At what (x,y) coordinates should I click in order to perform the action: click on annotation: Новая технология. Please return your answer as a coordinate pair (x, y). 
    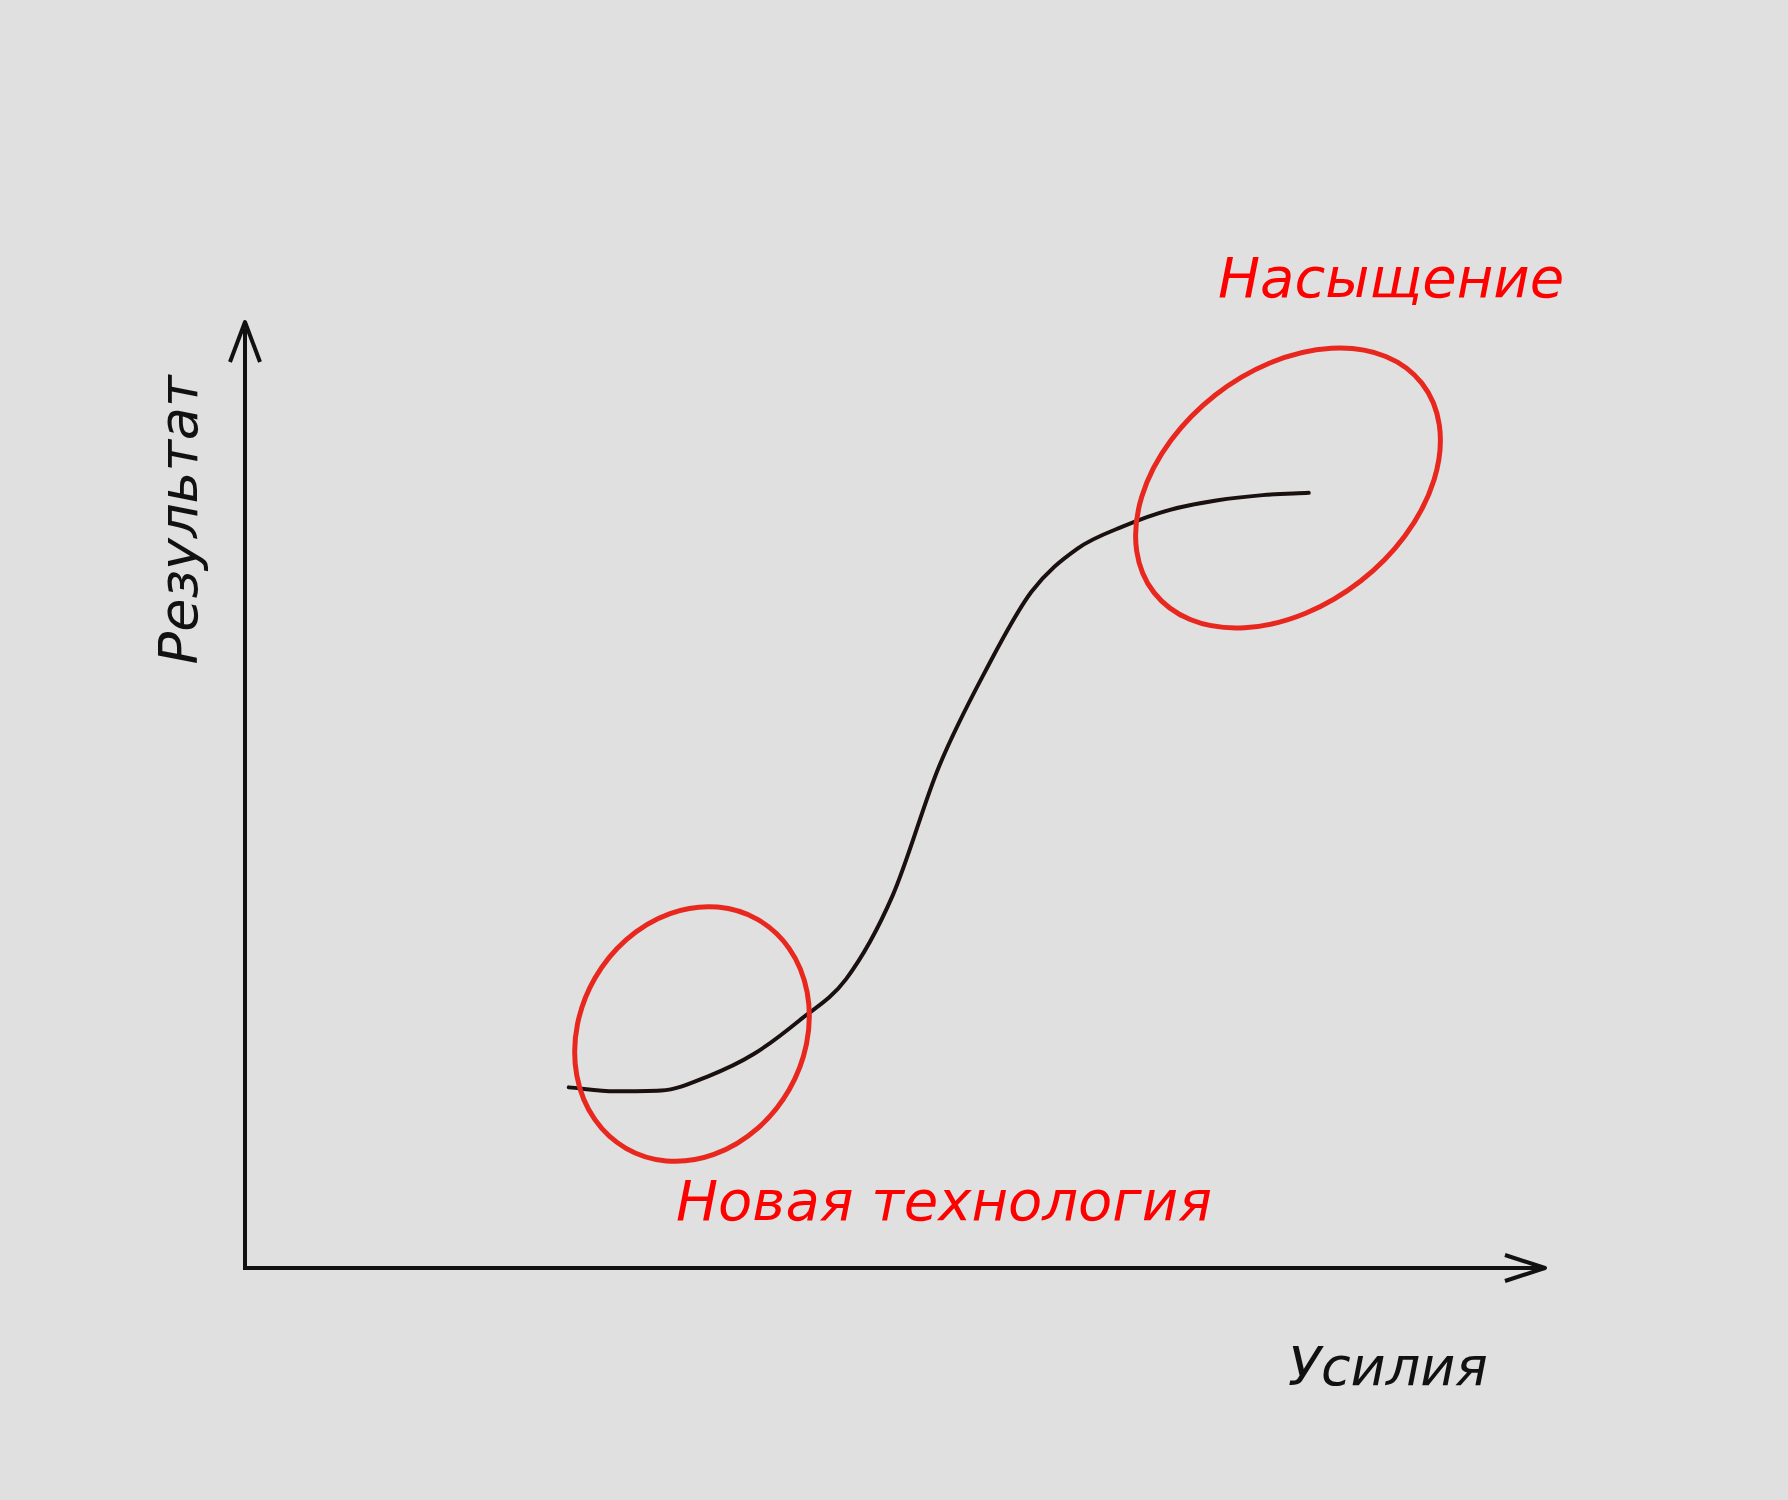
    Looking at the image, I should click on (944, 1200).